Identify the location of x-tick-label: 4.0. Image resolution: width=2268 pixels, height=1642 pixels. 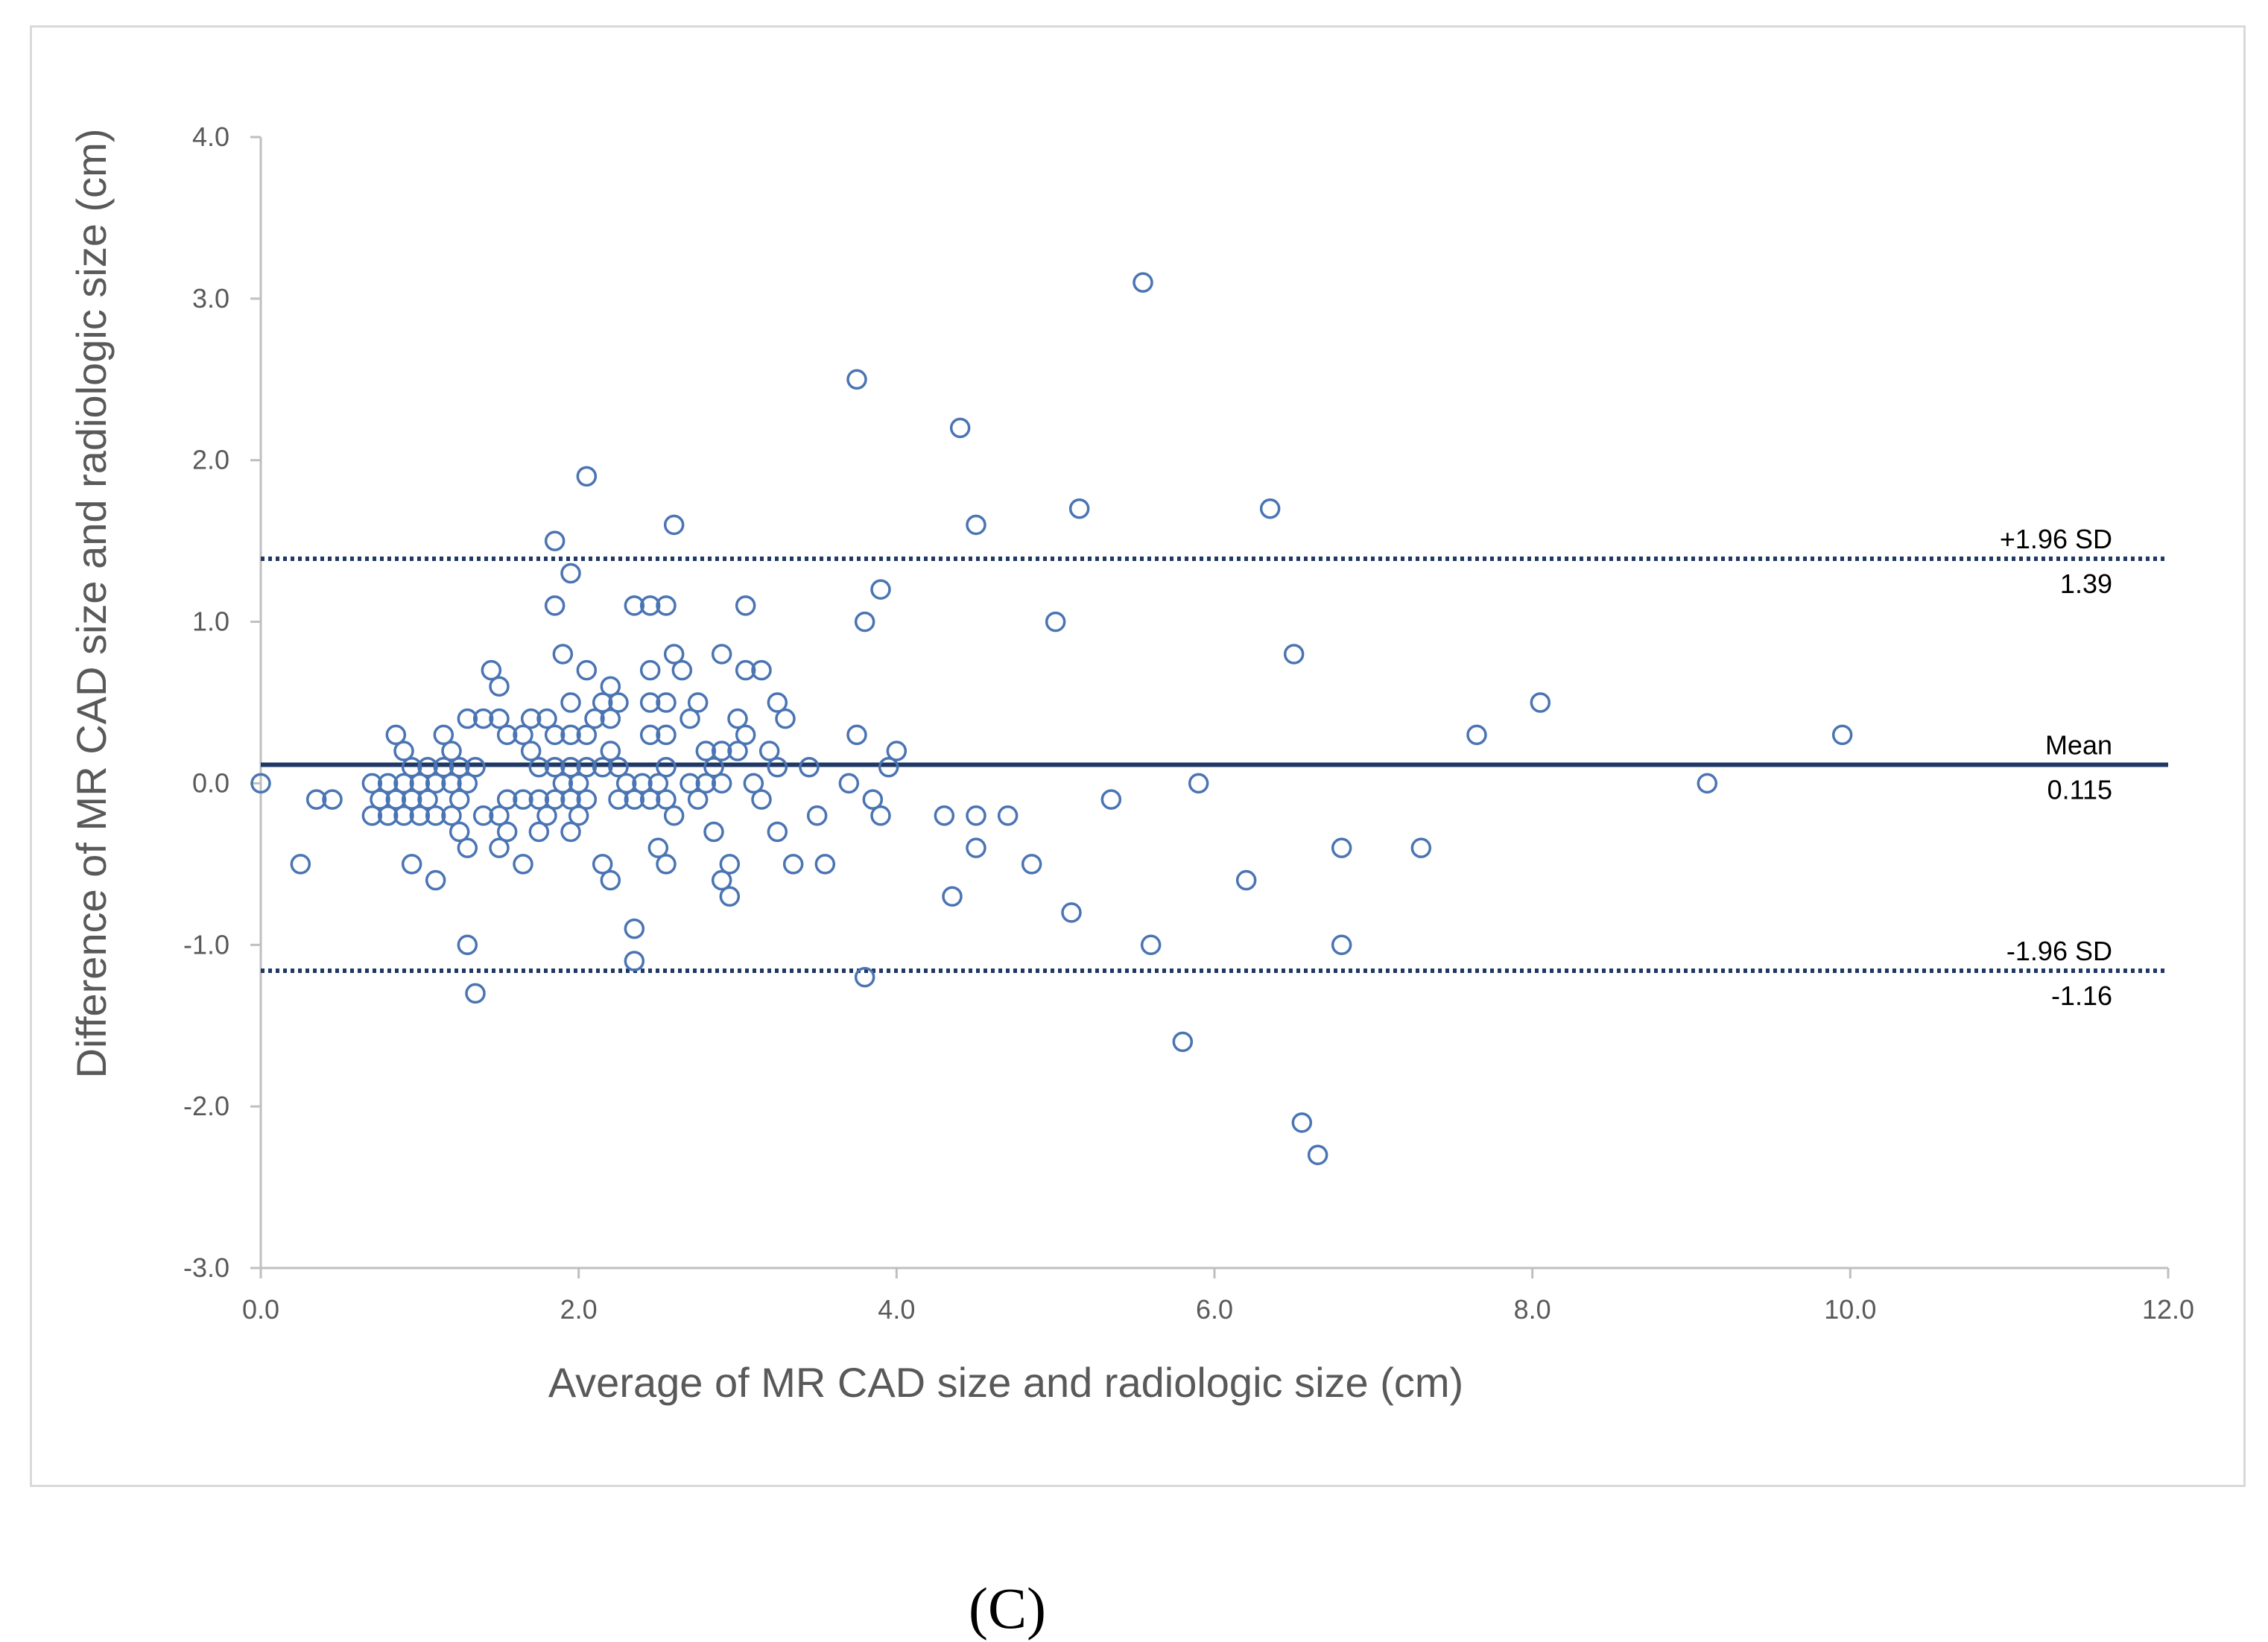
(897, 1309).